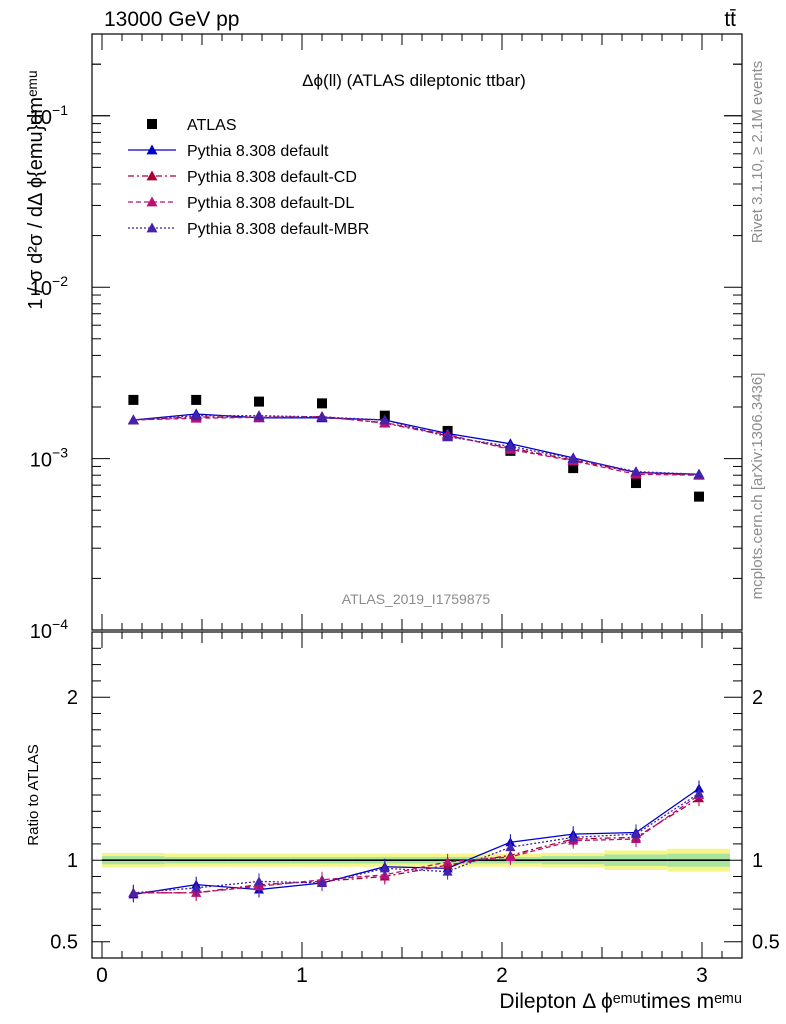 This screenshot has width=786, height=1024. What do you see at coordinates (49, 458) in the screenshot?
I see `main-y-tick-label: 10⁻³` at bounding box center [49, 458].